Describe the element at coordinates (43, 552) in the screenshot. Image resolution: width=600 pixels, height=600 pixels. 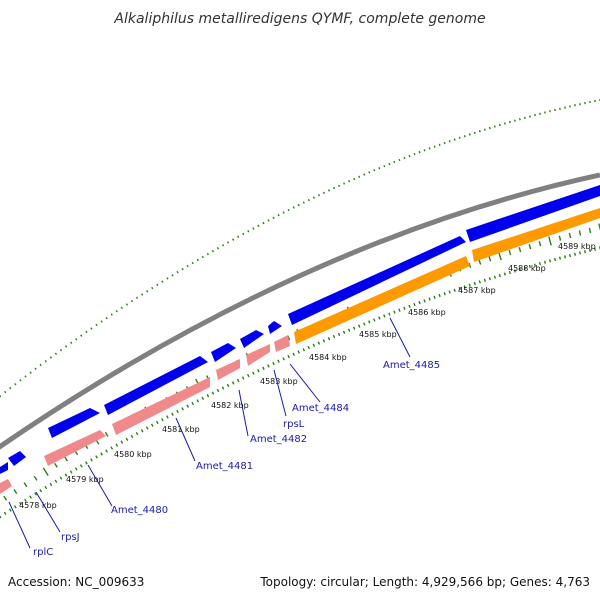
I see `gene-label: rplC` at that location.